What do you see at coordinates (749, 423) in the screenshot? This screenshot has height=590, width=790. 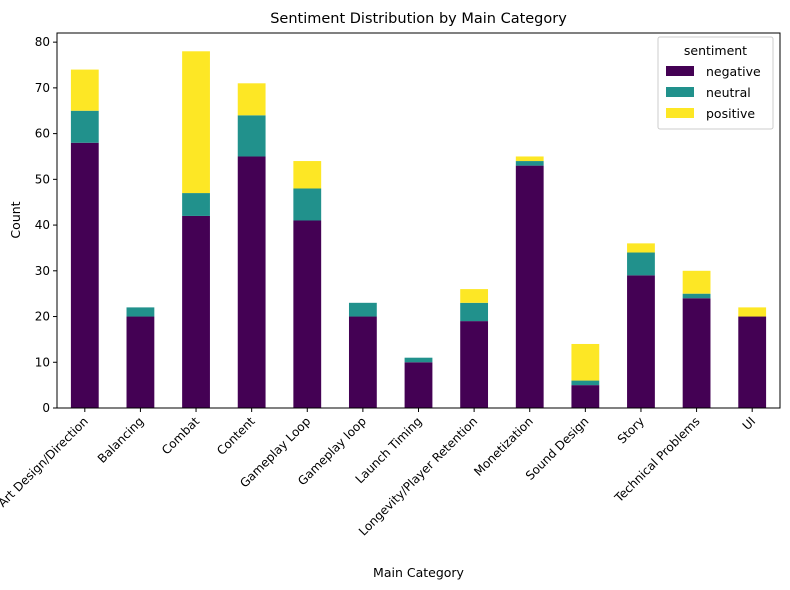 I see `x-tick-label: UI` at bounding box center [749, 423].